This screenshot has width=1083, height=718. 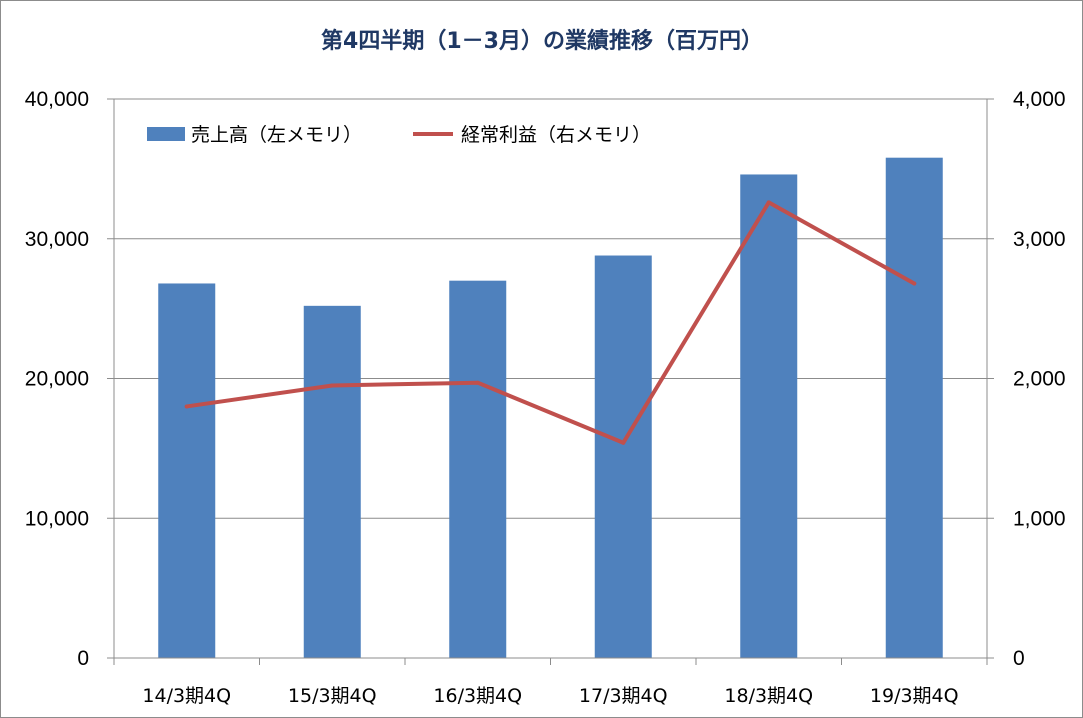 I want to click on y-right-tick-label: 3,000, so click(x=1039, y=239).